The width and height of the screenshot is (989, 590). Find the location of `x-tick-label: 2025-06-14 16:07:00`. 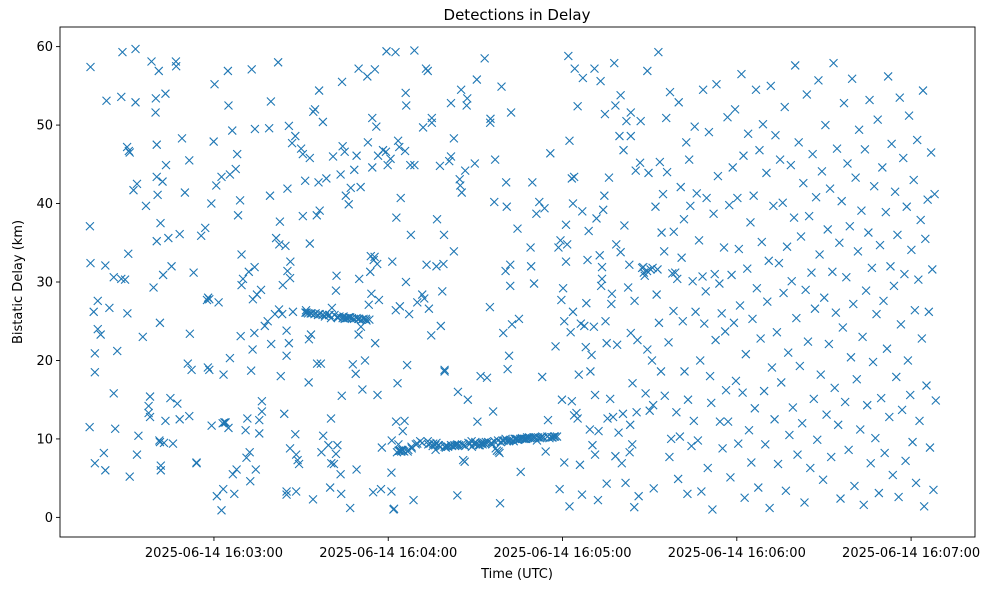

x-tick-label: 2025-06-14 16:07:00 is located at coordinates (911, 553).